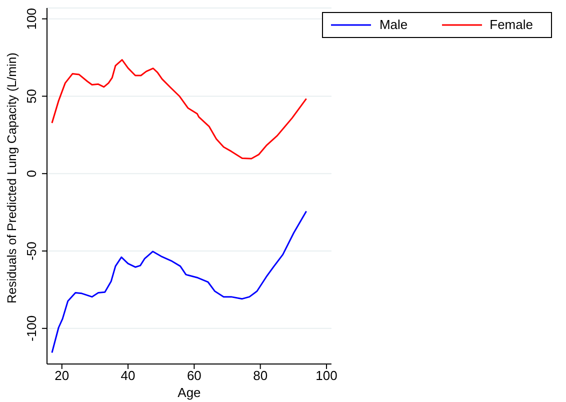 This screenshot has width=566, height=402. I want to click on x-tick-label: 20, so click(62, 376).